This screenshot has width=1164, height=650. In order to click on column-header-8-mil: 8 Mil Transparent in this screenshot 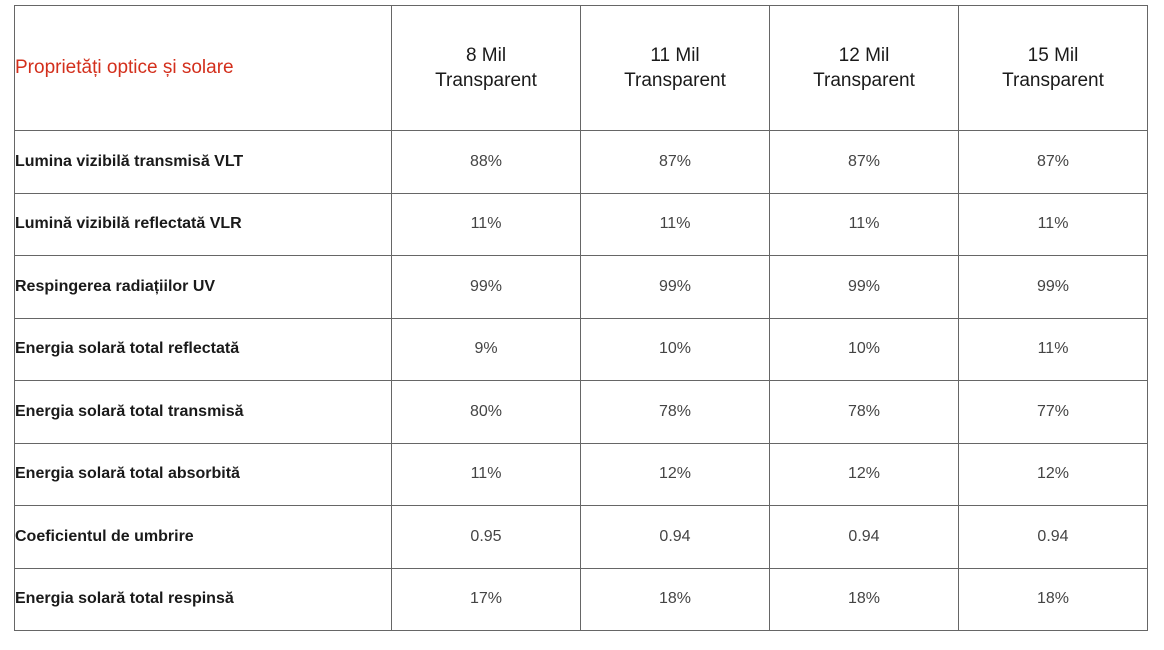, I will do `click(486, 68)`.